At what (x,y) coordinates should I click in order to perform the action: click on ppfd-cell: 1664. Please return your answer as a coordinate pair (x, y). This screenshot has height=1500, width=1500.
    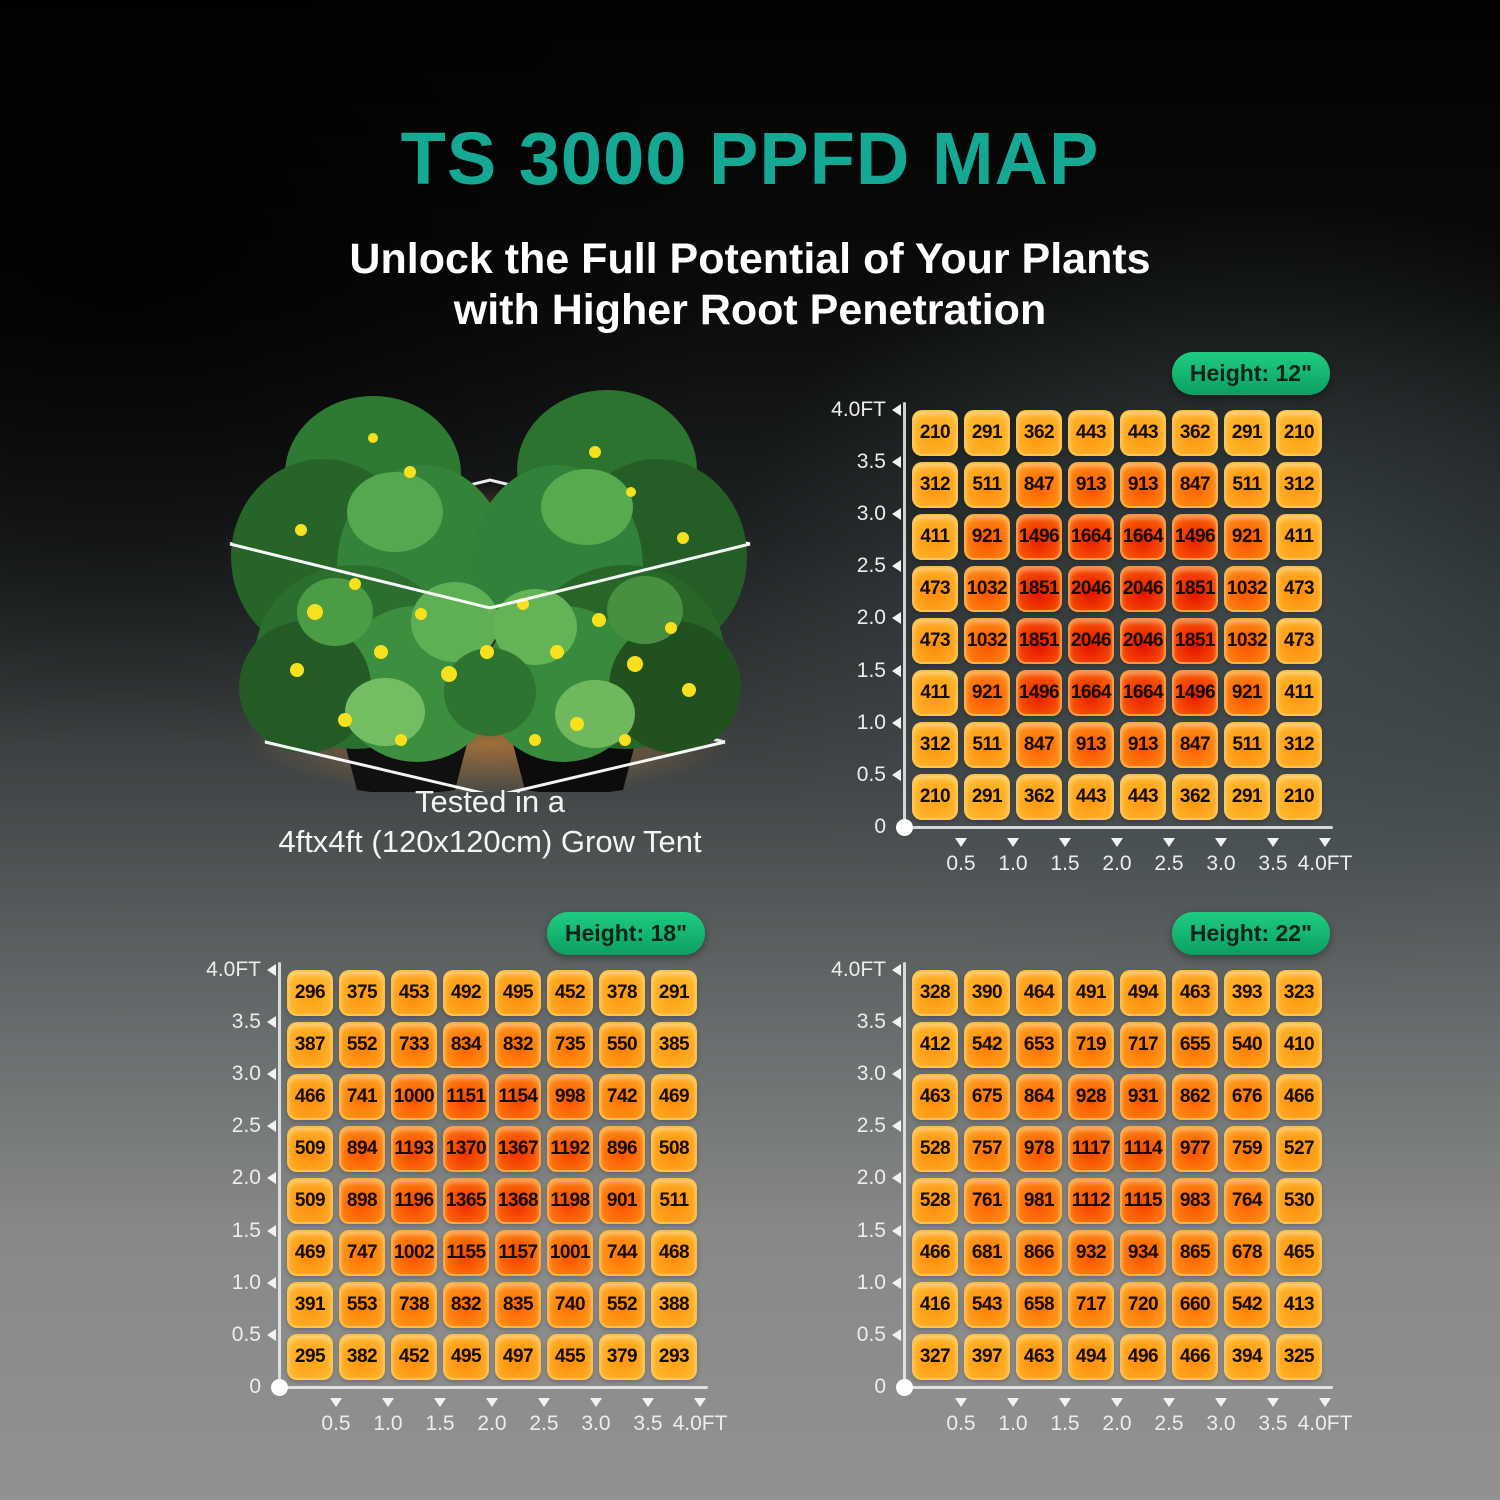
    Looking at the image, I should click on (1091, 693).